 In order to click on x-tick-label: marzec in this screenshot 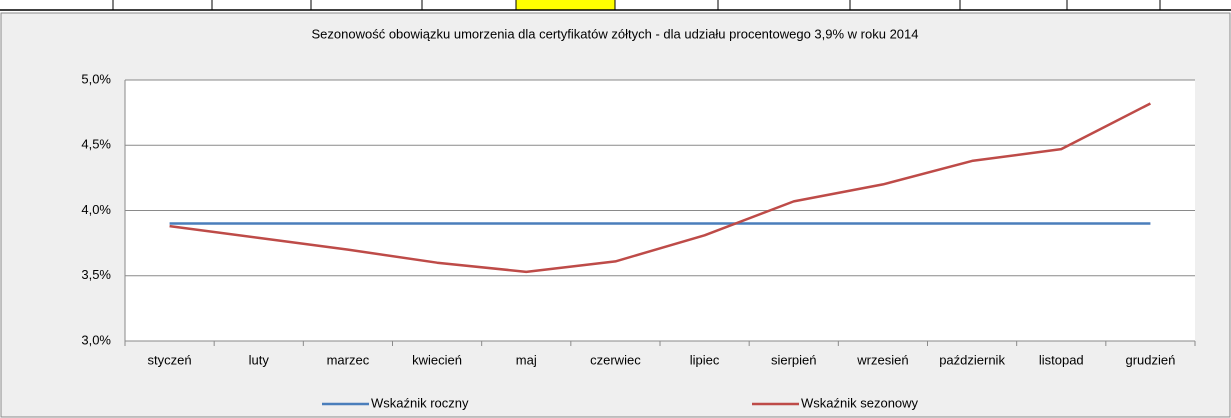, I will do `click(348, 359)`.